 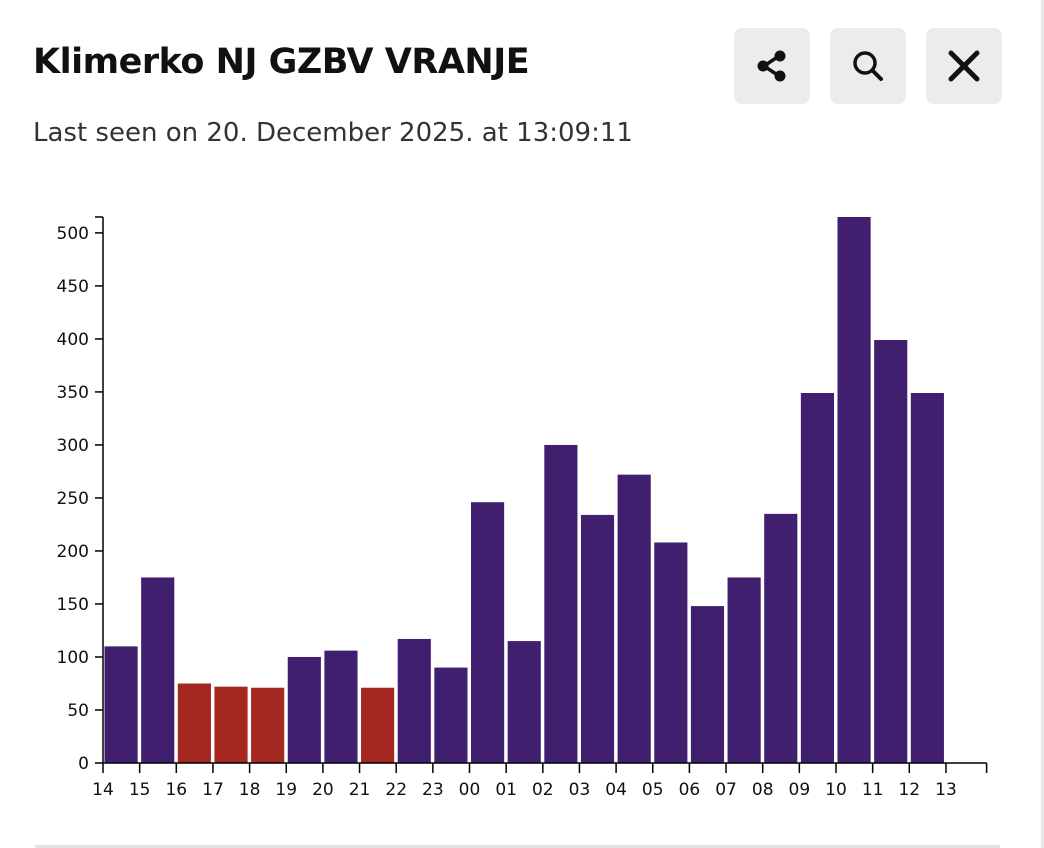 What do you see at coordinates (73, 287) in the screenshot?
I see `y-tick-label-450: 450` at bounding box center [73, 287].